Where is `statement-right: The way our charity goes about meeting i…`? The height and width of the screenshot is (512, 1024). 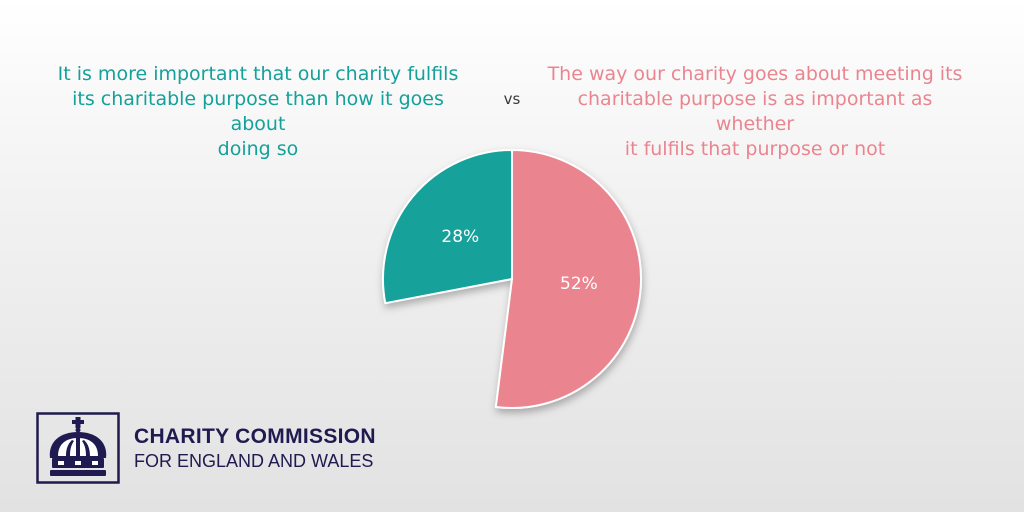 statement-right: The way our charity goes about meeting i… is located at coordinates (755, 112).